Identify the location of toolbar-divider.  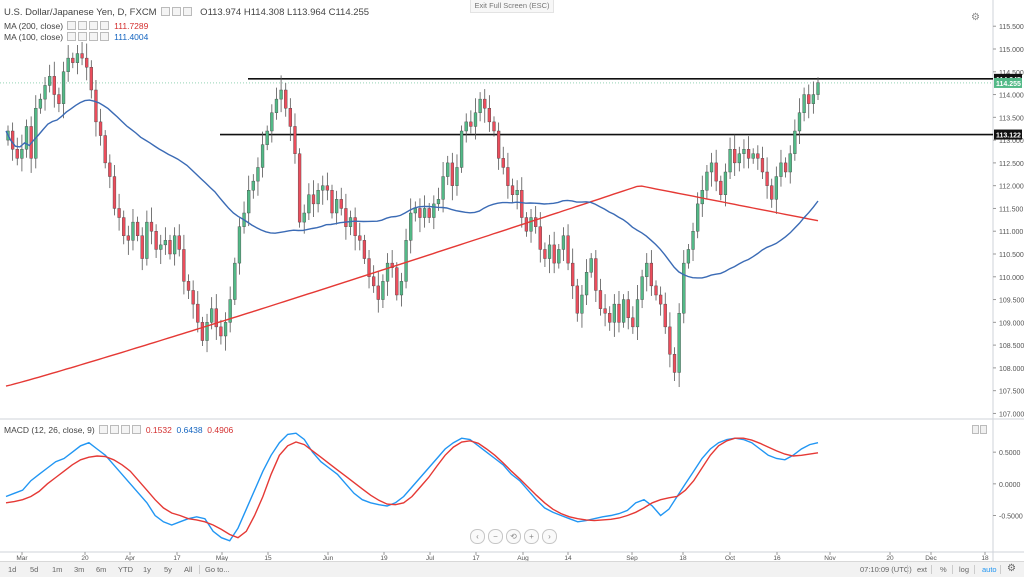
(952, 569).